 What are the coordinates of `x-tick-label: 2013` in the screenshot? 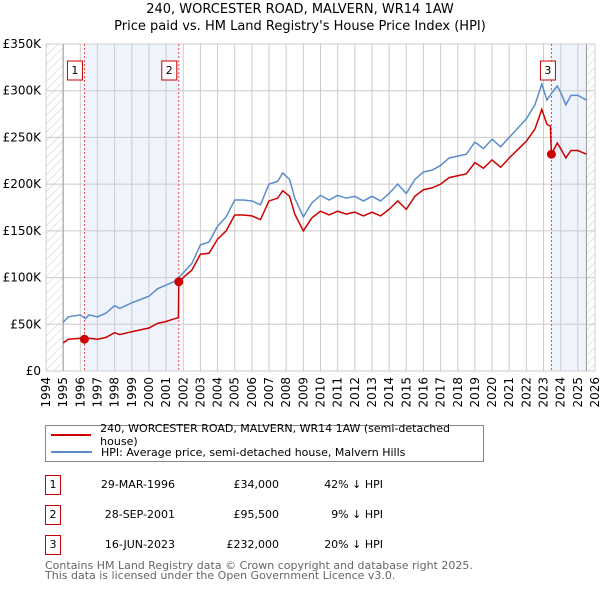 It's located at (372, 392).